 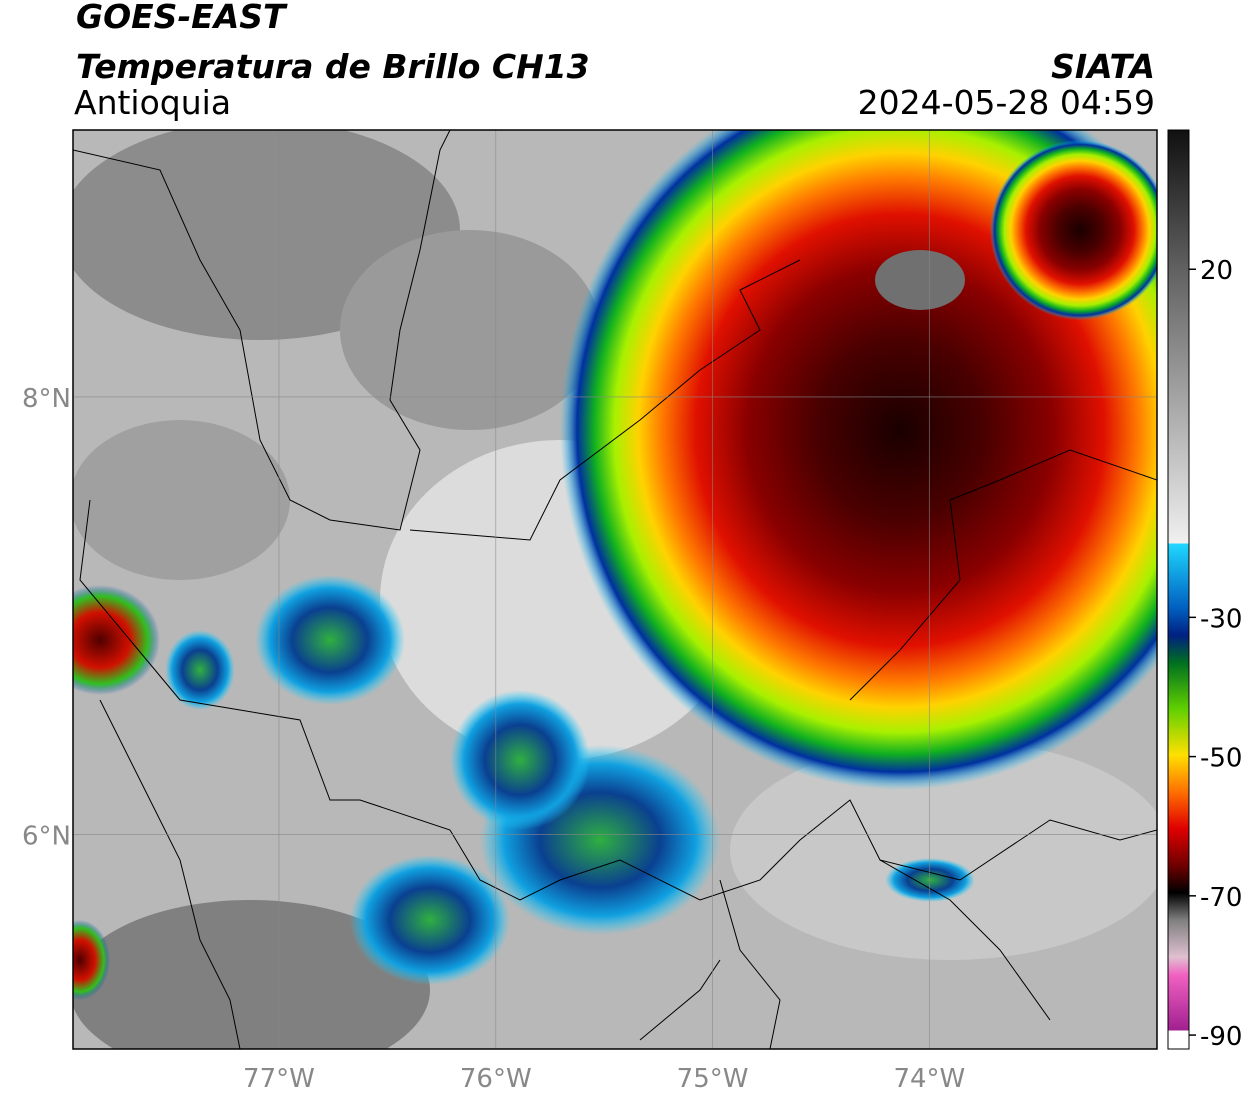 What do you see at coordinates (182, 18) in the screenshot?
I see `title: GOES-EAST` at bounding box center [182, 18].